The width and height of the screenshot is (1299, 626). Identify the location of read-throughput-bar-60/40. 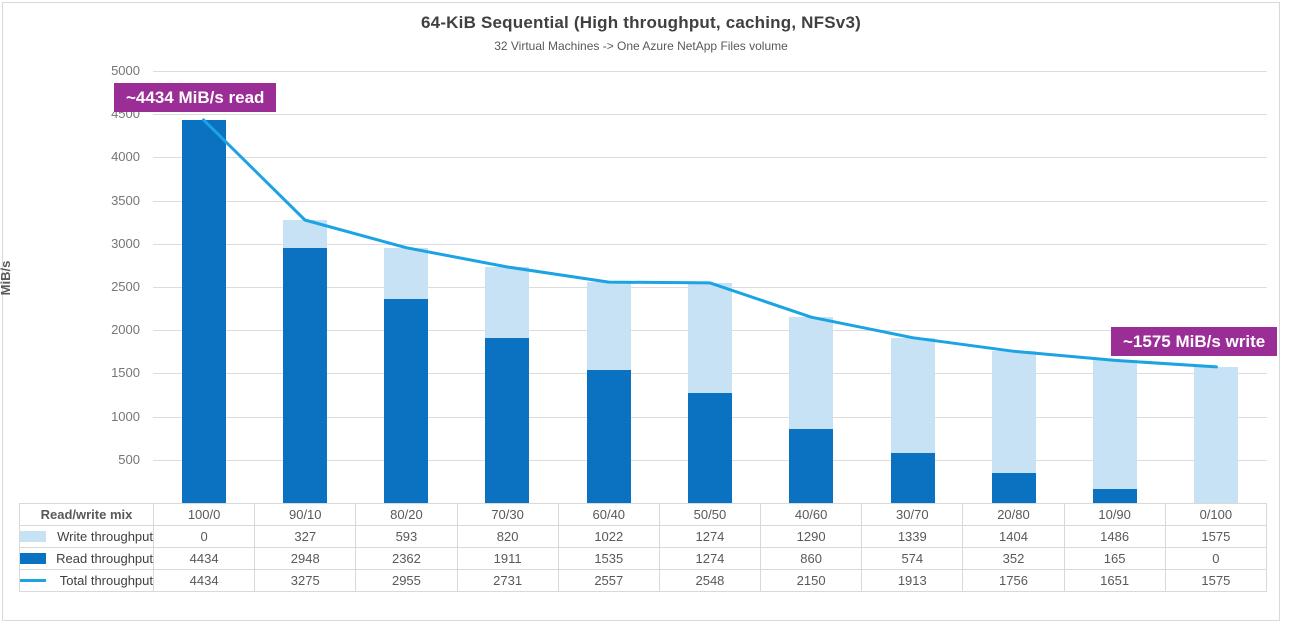
(609, 436).